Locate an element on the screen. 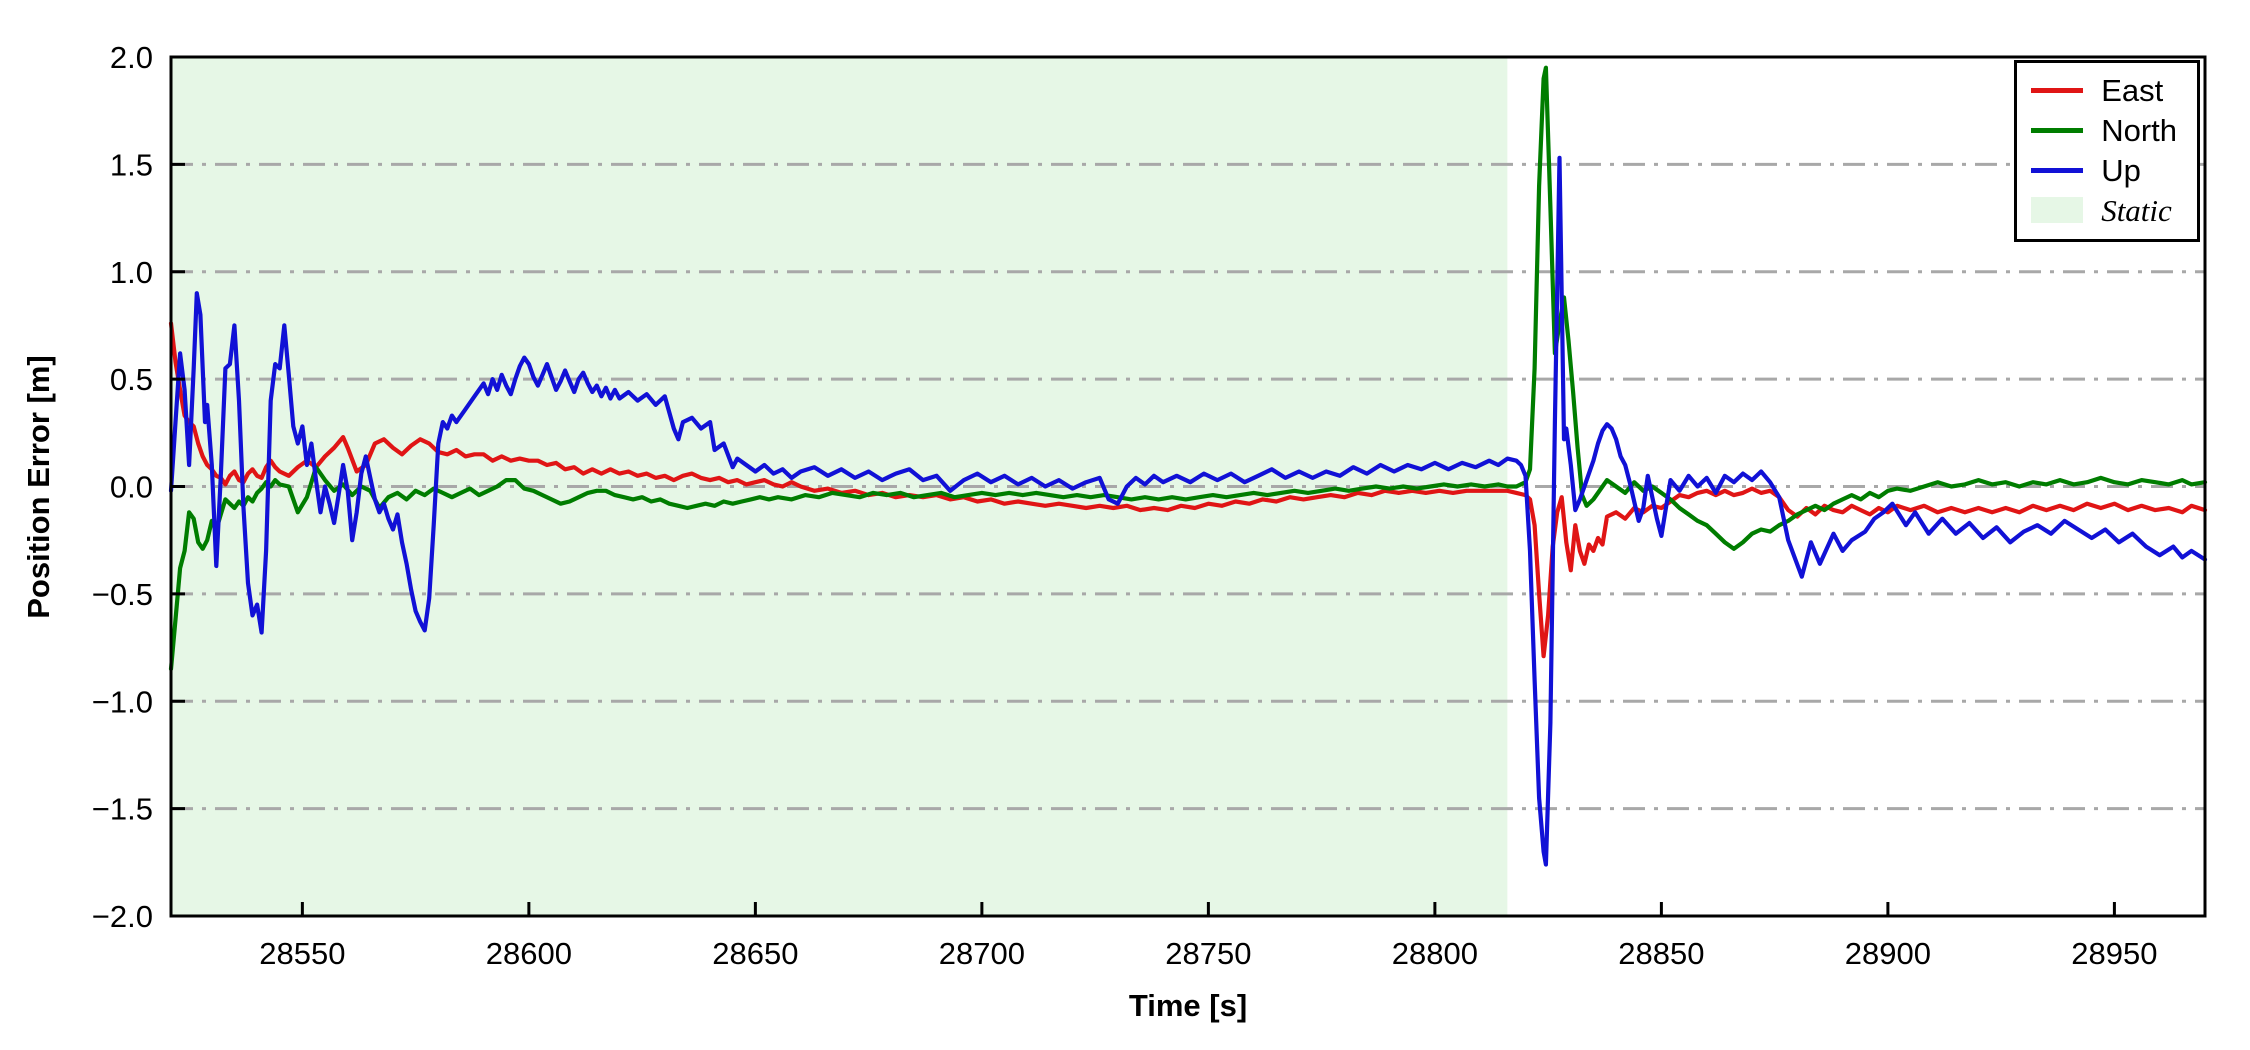 The height and width of the screenshot is (1050, 2250). y-tick-label: 0.5 is located at coordinates (131, 379).